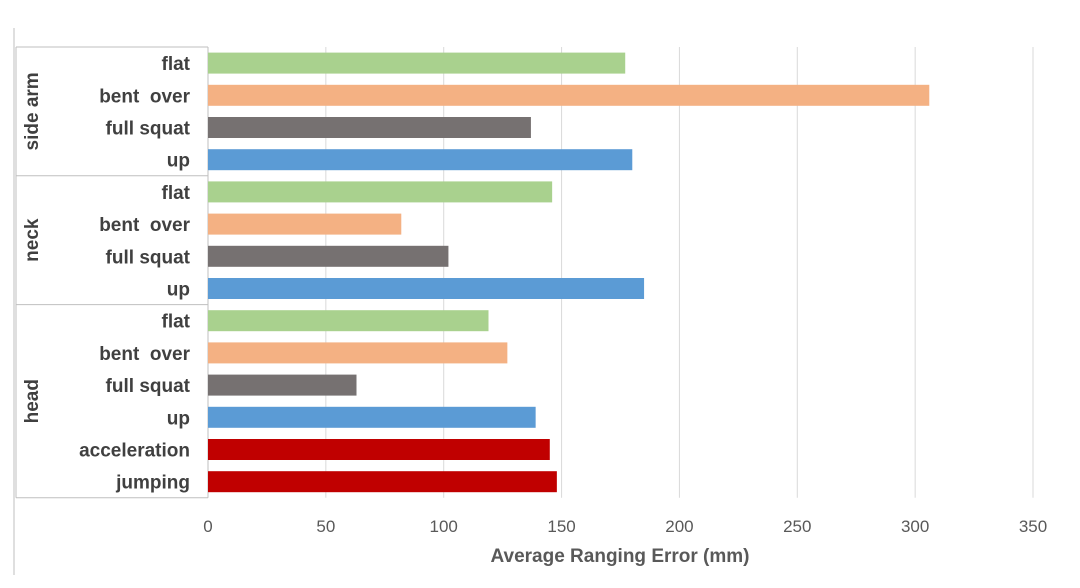 The height and width of the screenshot is (588, 1080). I want to click on group-label: head, so click(32, 401).